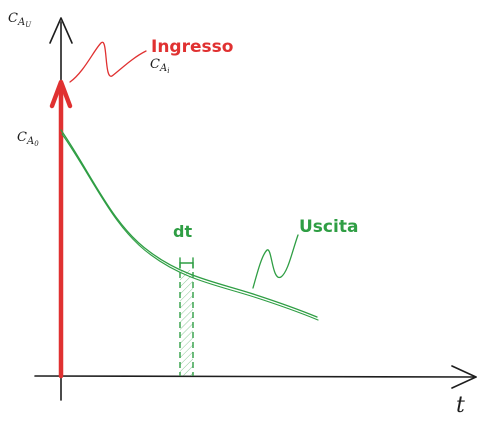 This screenshot has width=486, height=422. What do you see at coordinates (186, 263) in the screenshot?
I see `dt-bracket` at bounding box center [186, 263].